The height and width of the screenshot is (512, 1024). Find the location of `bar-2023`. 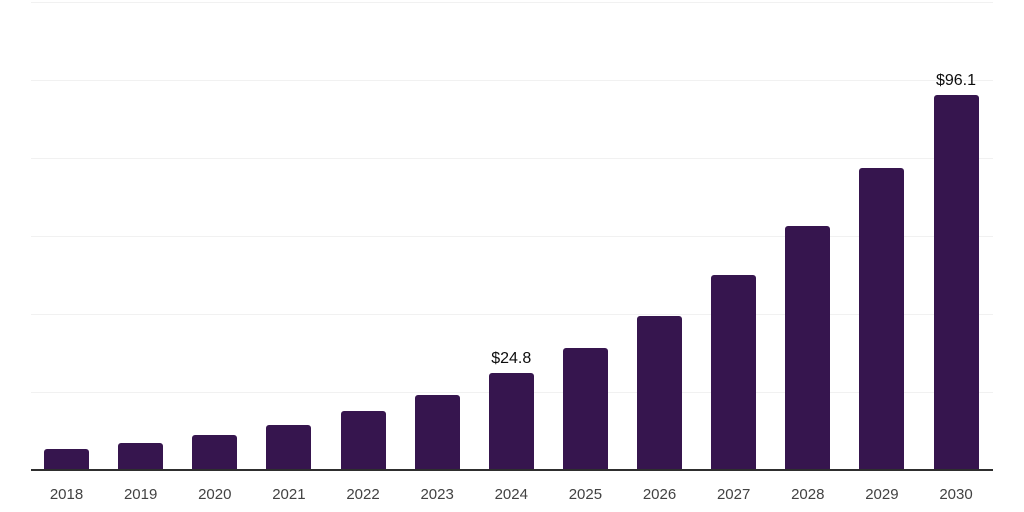

bar-2023 is located at coordinates (437, 432).